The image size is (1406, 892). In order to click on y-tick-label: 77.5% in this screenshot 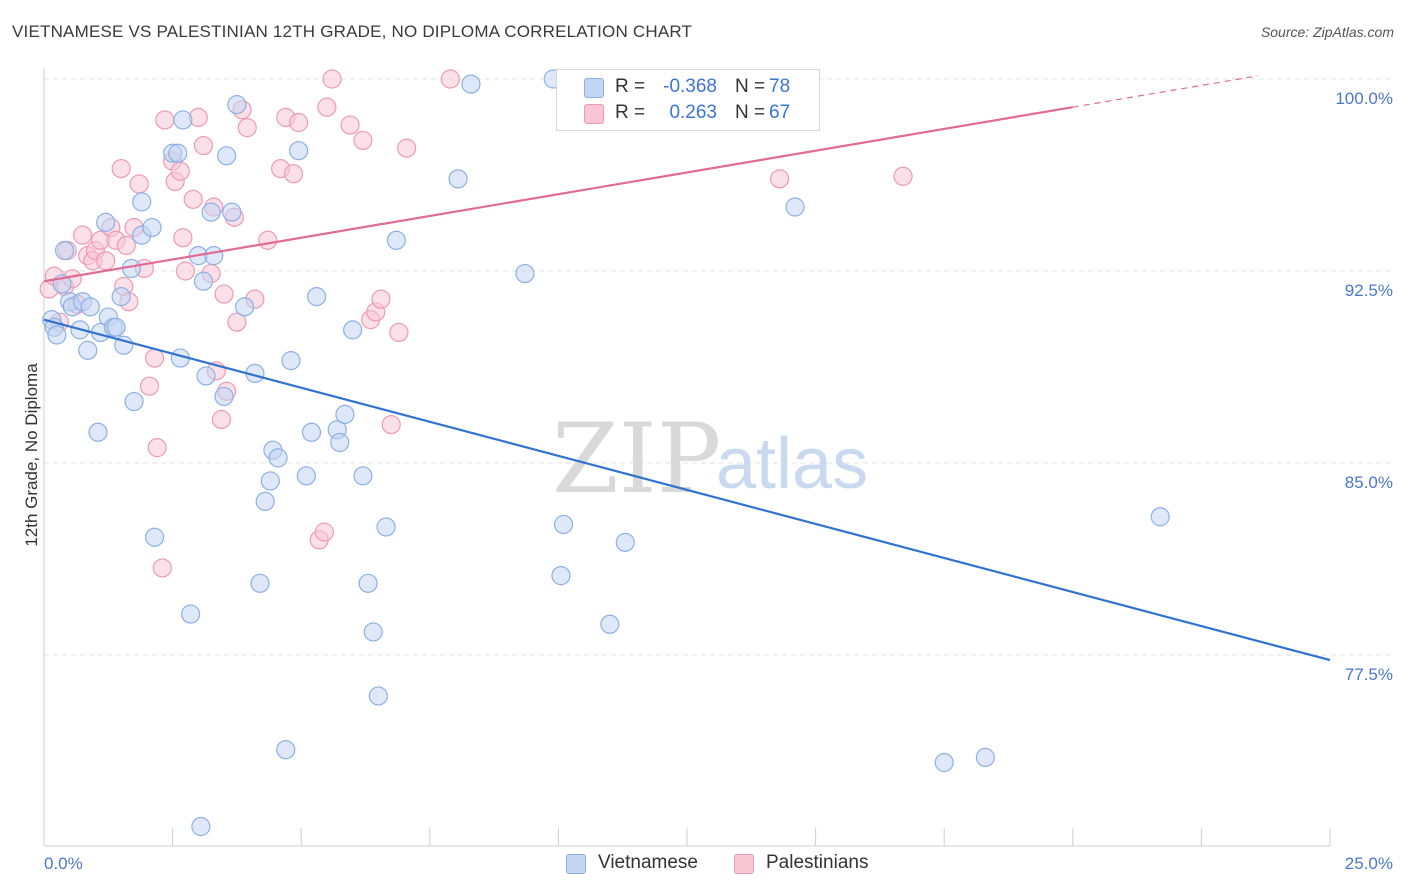, I will do `click(1369, 674)`.